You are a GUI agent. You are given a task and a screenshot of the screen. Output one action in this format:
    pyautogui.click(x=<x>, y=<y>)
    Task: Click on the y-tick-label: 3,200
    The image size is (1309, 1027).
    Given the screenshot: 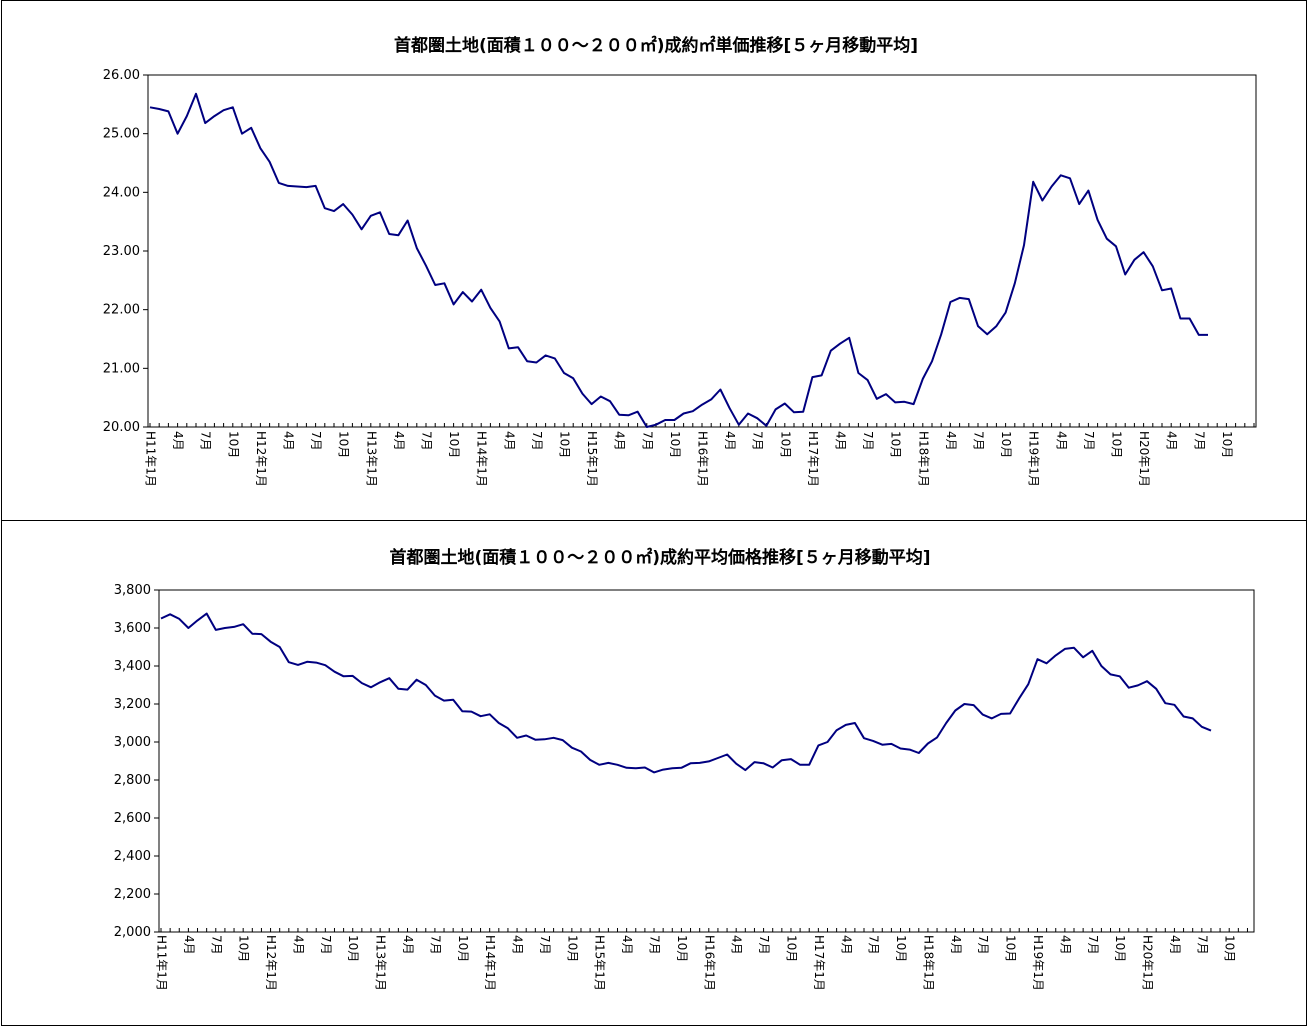 What is the action you would take?
    pyautogui.click(x=132, y=704)
    